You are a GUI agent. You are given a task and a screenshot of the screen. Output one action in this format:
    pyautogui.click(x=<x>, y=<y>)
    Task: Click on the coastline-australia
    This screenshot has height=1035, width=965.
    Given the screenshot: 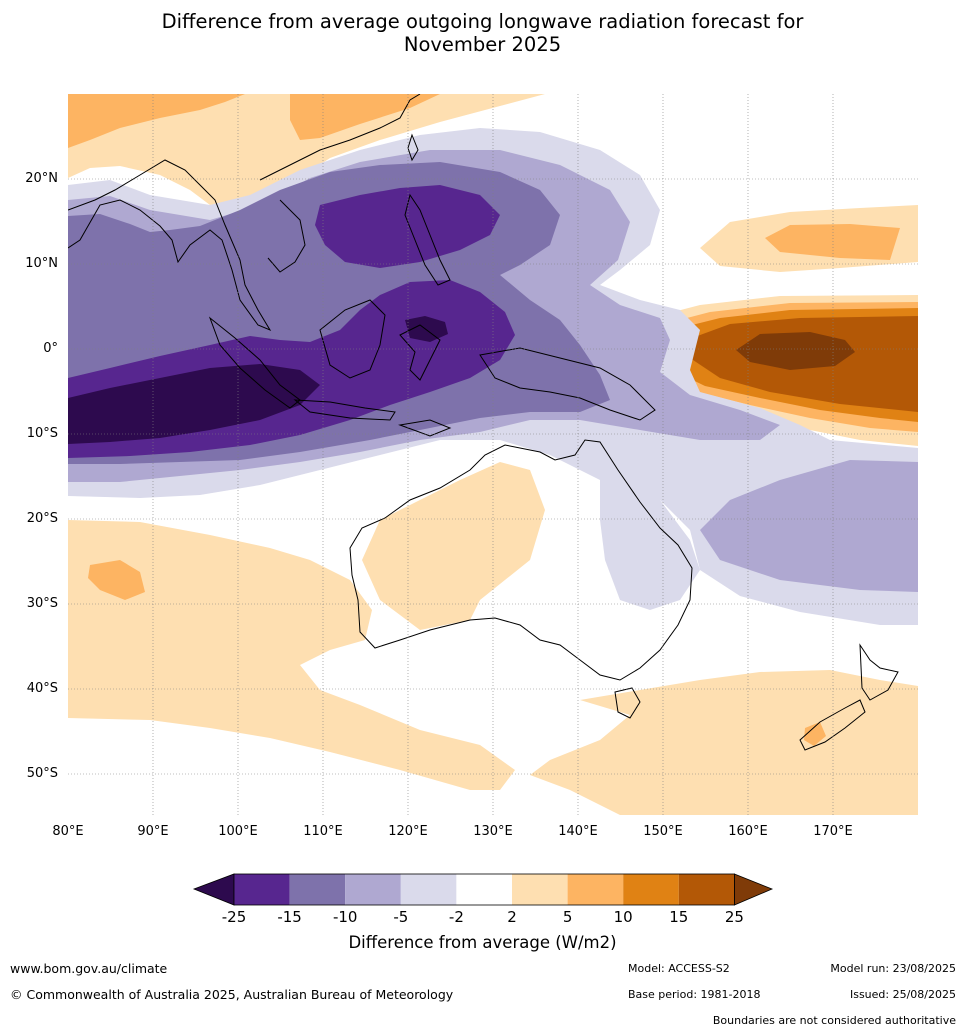 What is the action you would take?
    pyautogui.click(x=521, y=560)
    